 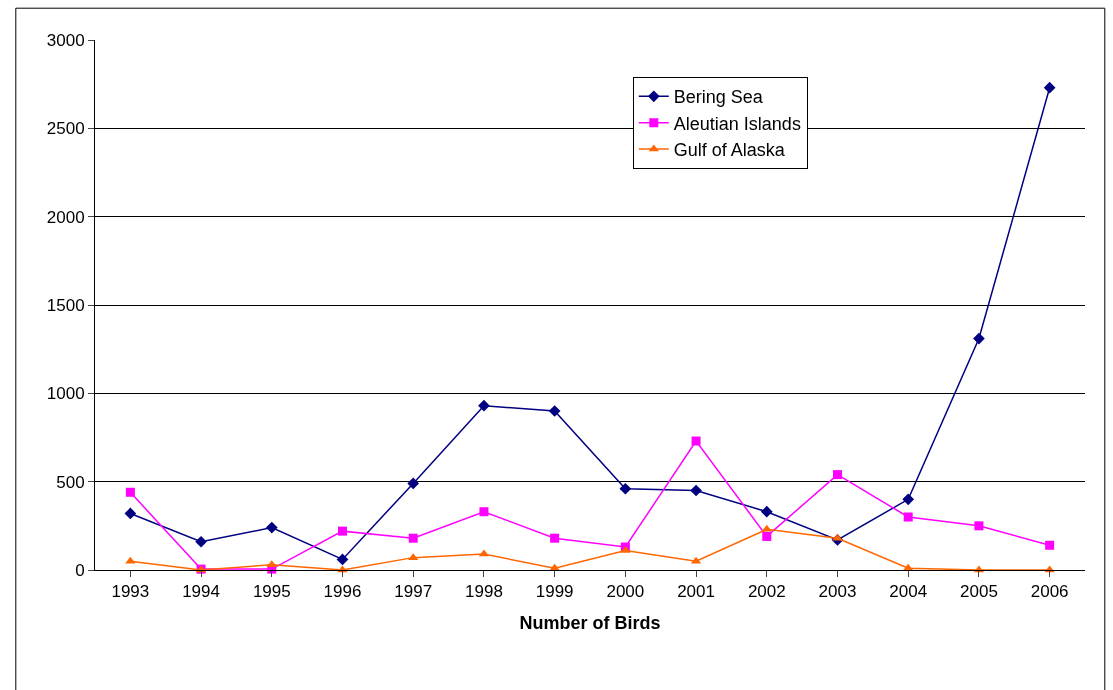 I want to click on legend-label: Gulf of Alaska, so click(x=729, y=150).